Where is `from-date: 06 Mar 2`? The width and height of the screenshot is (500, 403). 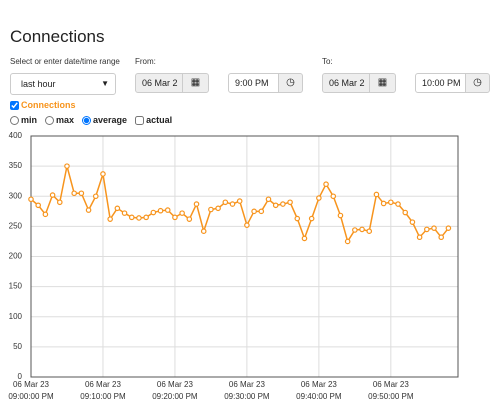 from-date: 06 Mar 2 is located at coordinates (159, 83).